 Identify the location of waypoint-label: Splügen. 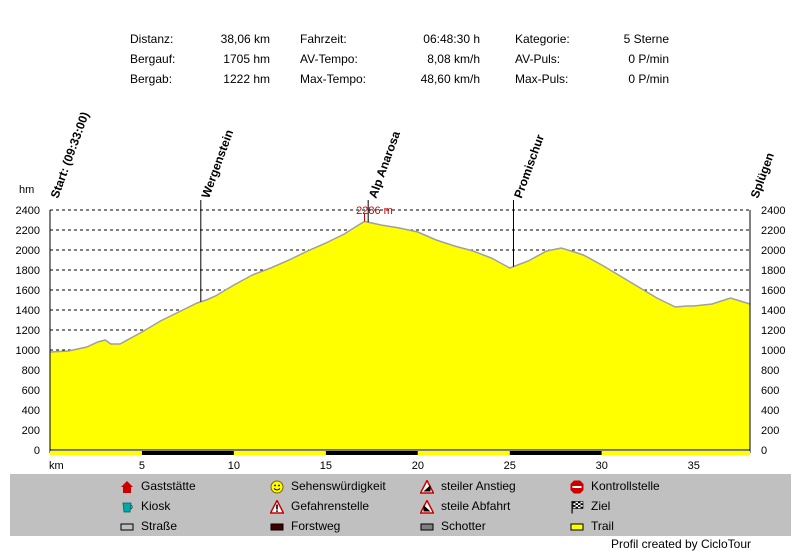
(762, 175).